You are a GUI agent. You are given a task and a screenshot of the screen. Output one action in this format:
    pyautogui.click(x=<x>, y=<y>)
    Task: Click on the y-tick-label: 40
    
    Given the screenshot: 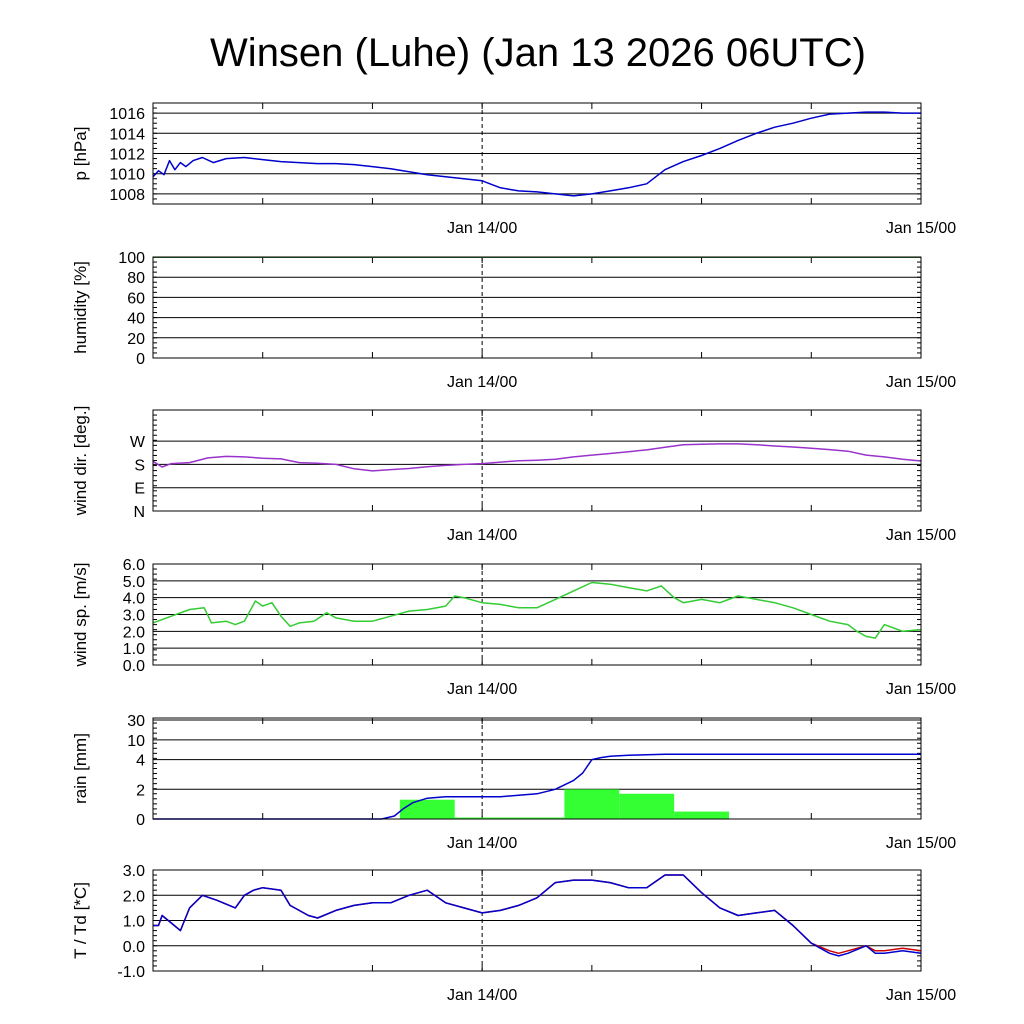 What is the action you would take?
    pyautogui.click(x=136, y=319)
    